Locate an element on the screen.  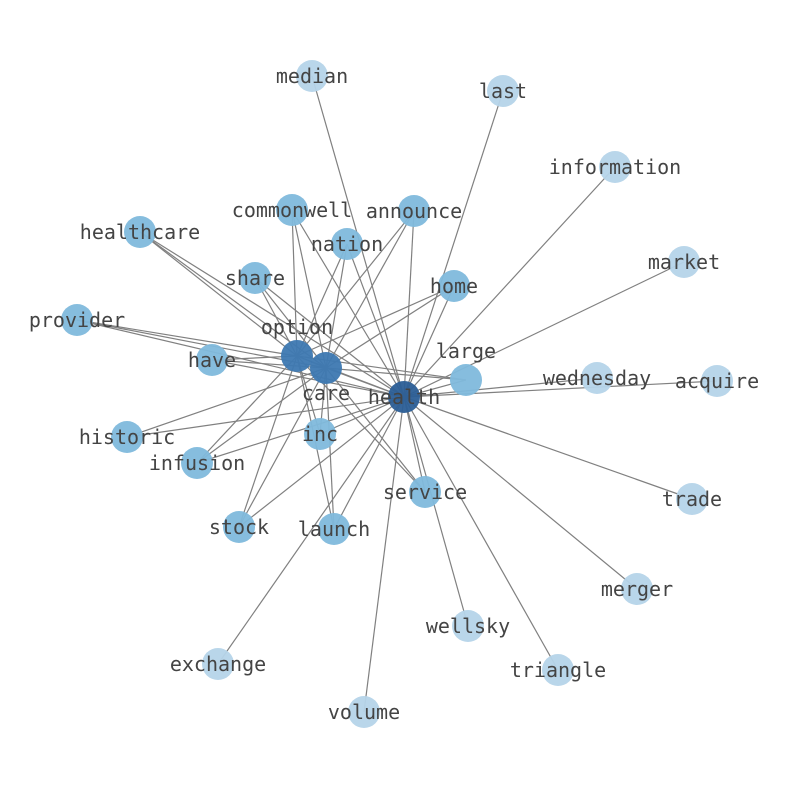
edge-historic-care is located at coordinates (226, 402).